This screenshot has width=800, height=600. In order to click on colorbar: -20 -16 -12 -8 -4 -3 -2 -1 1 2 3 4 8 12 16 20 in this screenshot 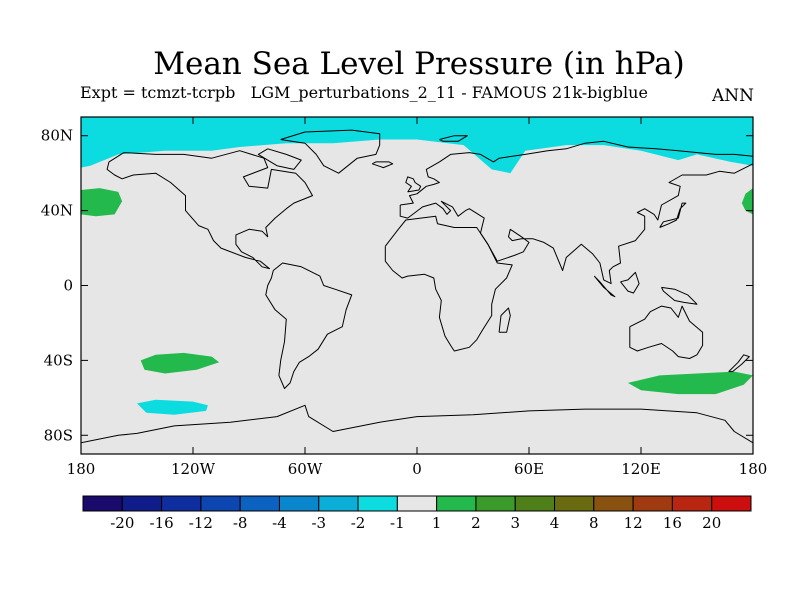, I will do `click(417, 513)`.